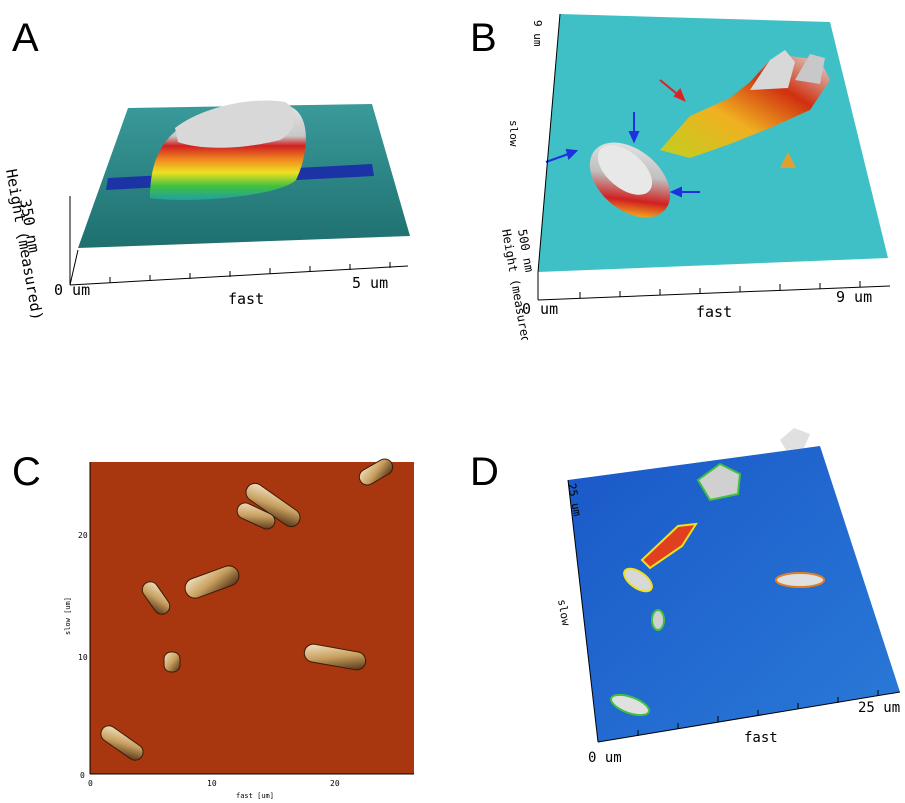 The height and width of the screenshot is (803, 905). I want to click on panel-letter-a: A, so click(25, 38).